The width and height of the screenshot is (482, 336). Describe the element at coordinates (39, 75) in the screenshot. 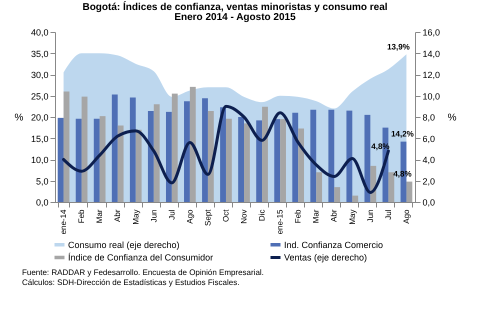

I see `y-tick-label: 30,0` at that location.